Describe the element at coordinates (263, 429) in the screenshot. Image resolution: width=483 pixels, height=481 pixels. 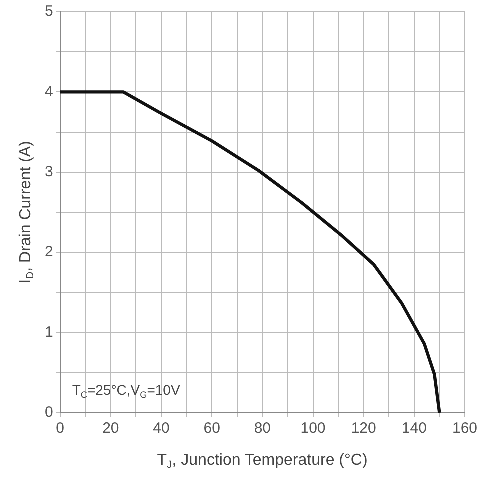
I see `x-tick-label: 80` at that location.